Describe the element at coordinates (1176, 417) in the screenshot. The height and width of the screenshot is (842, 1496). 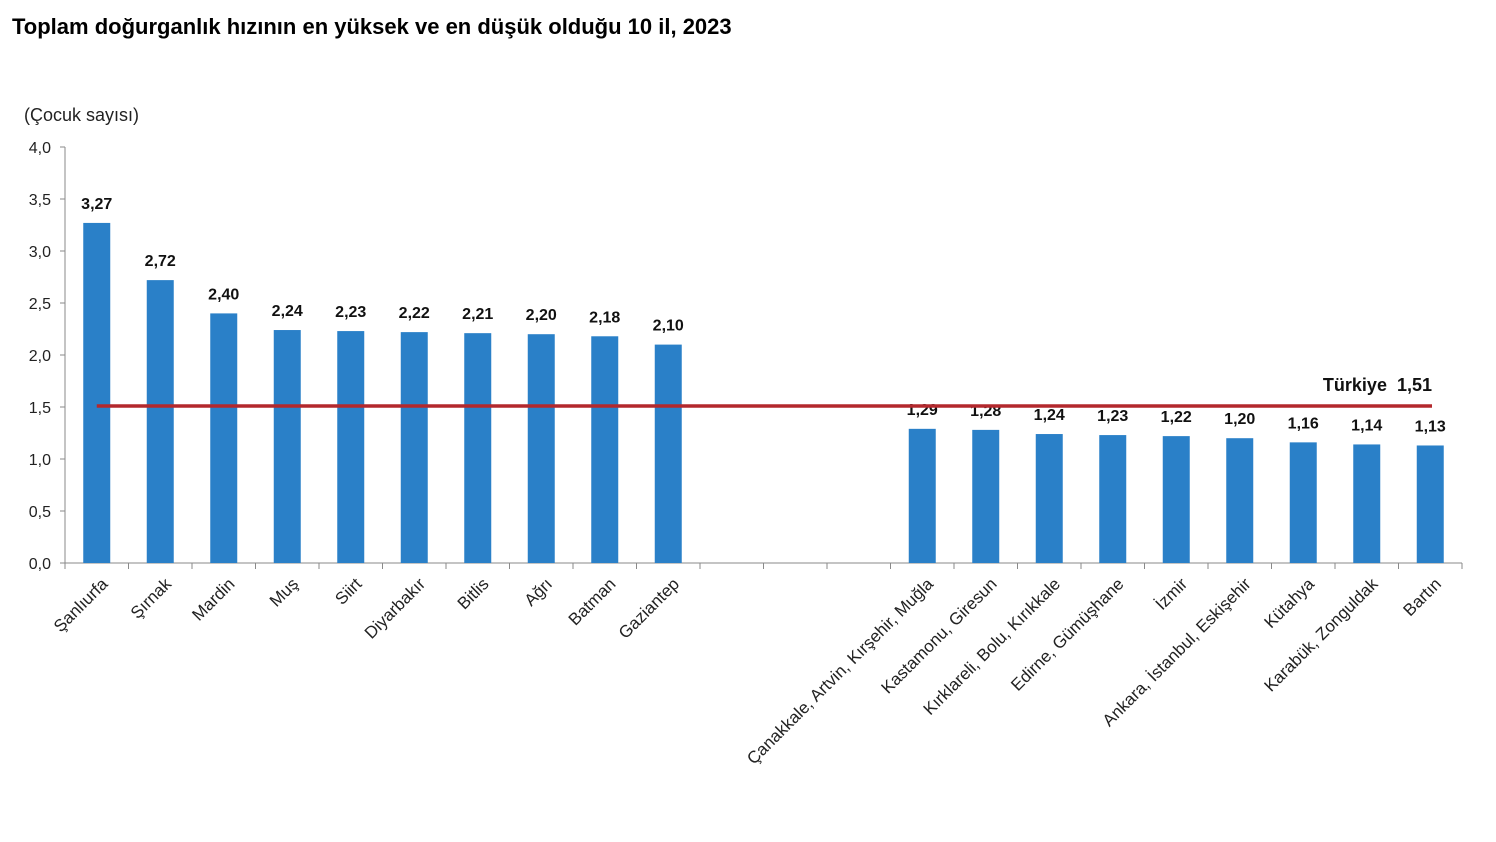
I see `data-label: 1,22` at that location.